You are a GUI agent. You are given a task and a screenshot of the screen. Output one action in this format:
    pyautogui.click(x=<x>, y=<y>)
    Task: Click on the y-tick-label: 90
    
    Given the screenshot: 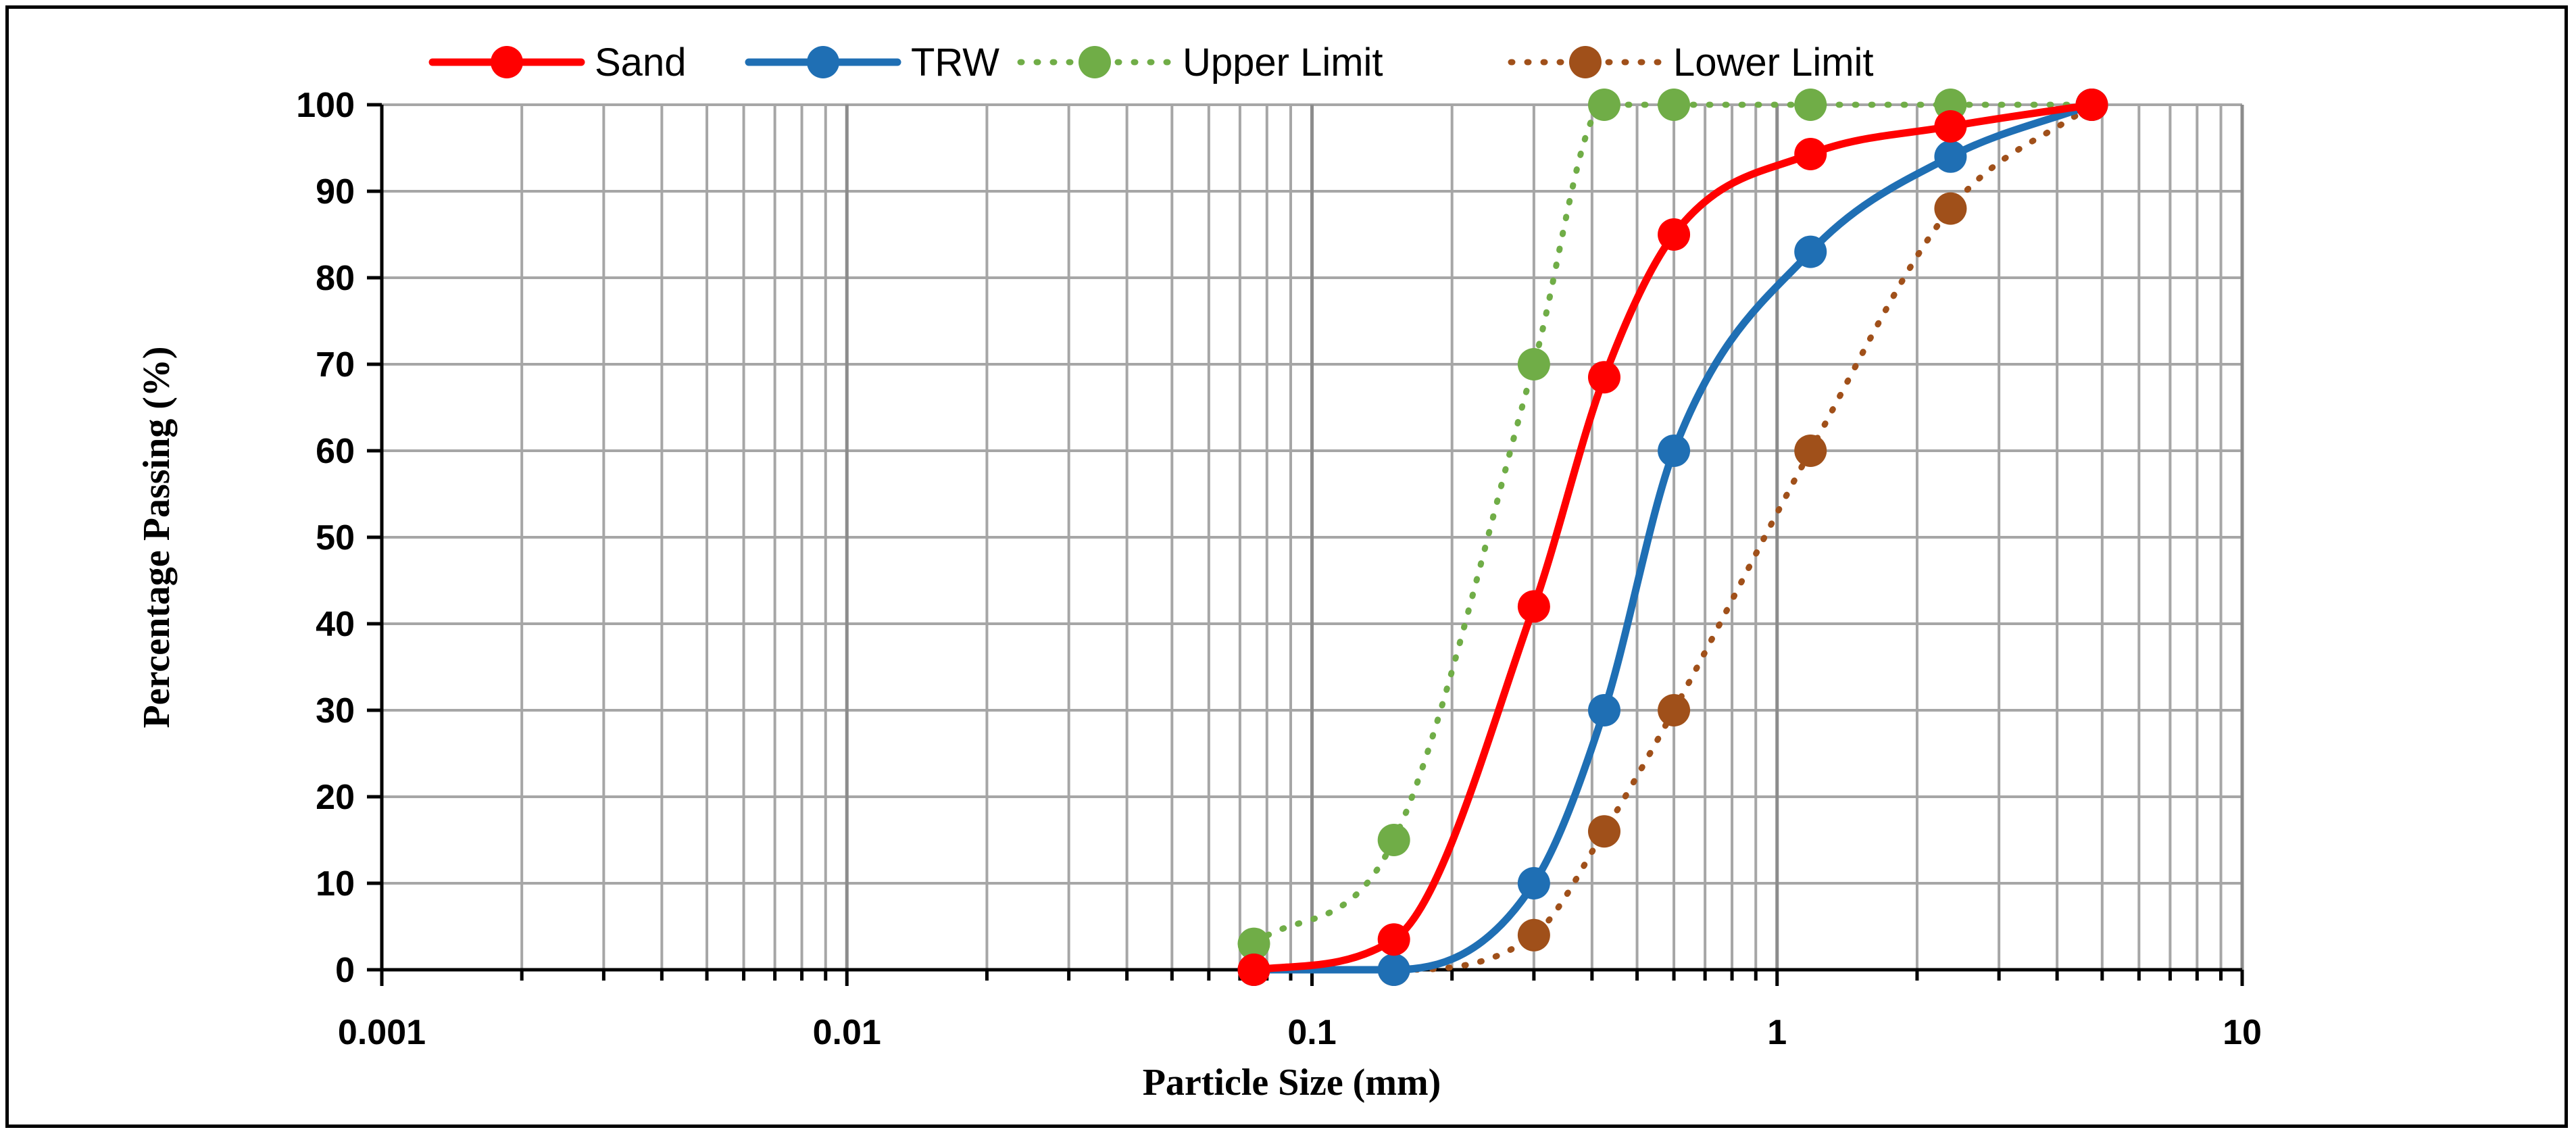 What is the action you would take?
    pyautogui.click(x=335, y=192)
    